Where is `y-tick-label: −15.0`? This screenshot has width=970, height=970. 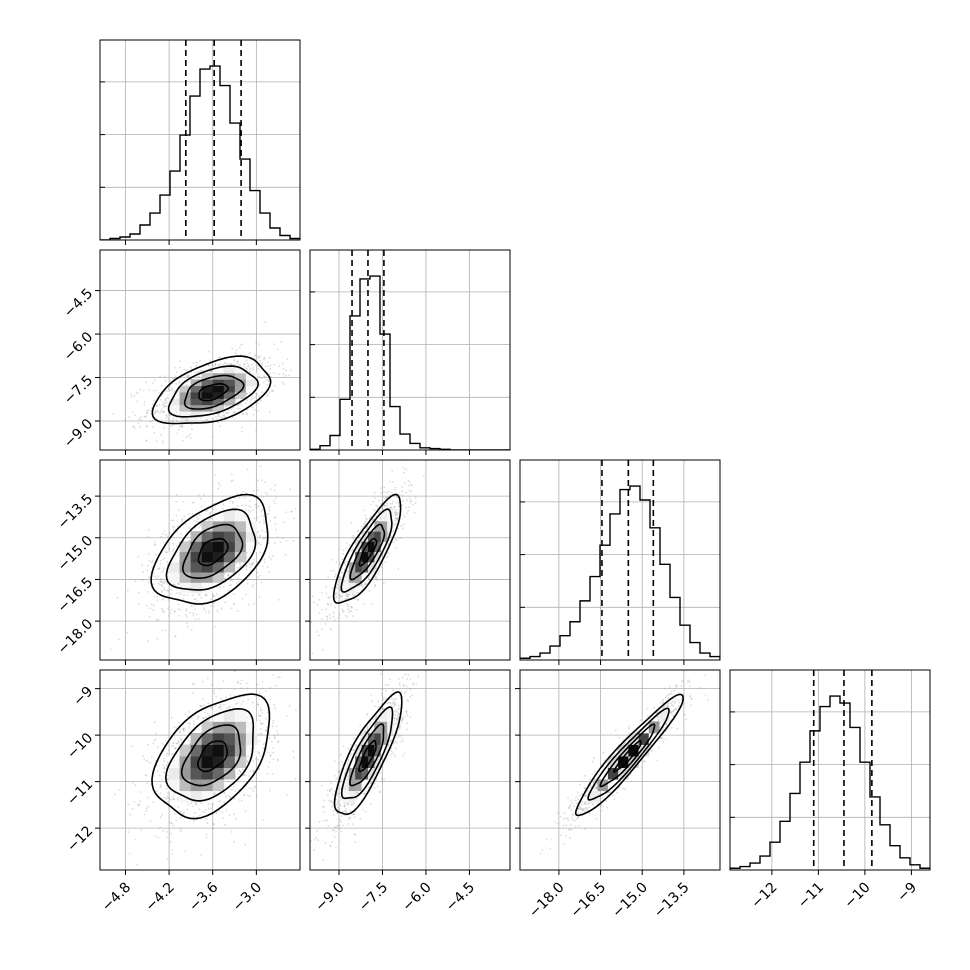
y-tick-label: −15.0 is located at coordinates (76, 554).